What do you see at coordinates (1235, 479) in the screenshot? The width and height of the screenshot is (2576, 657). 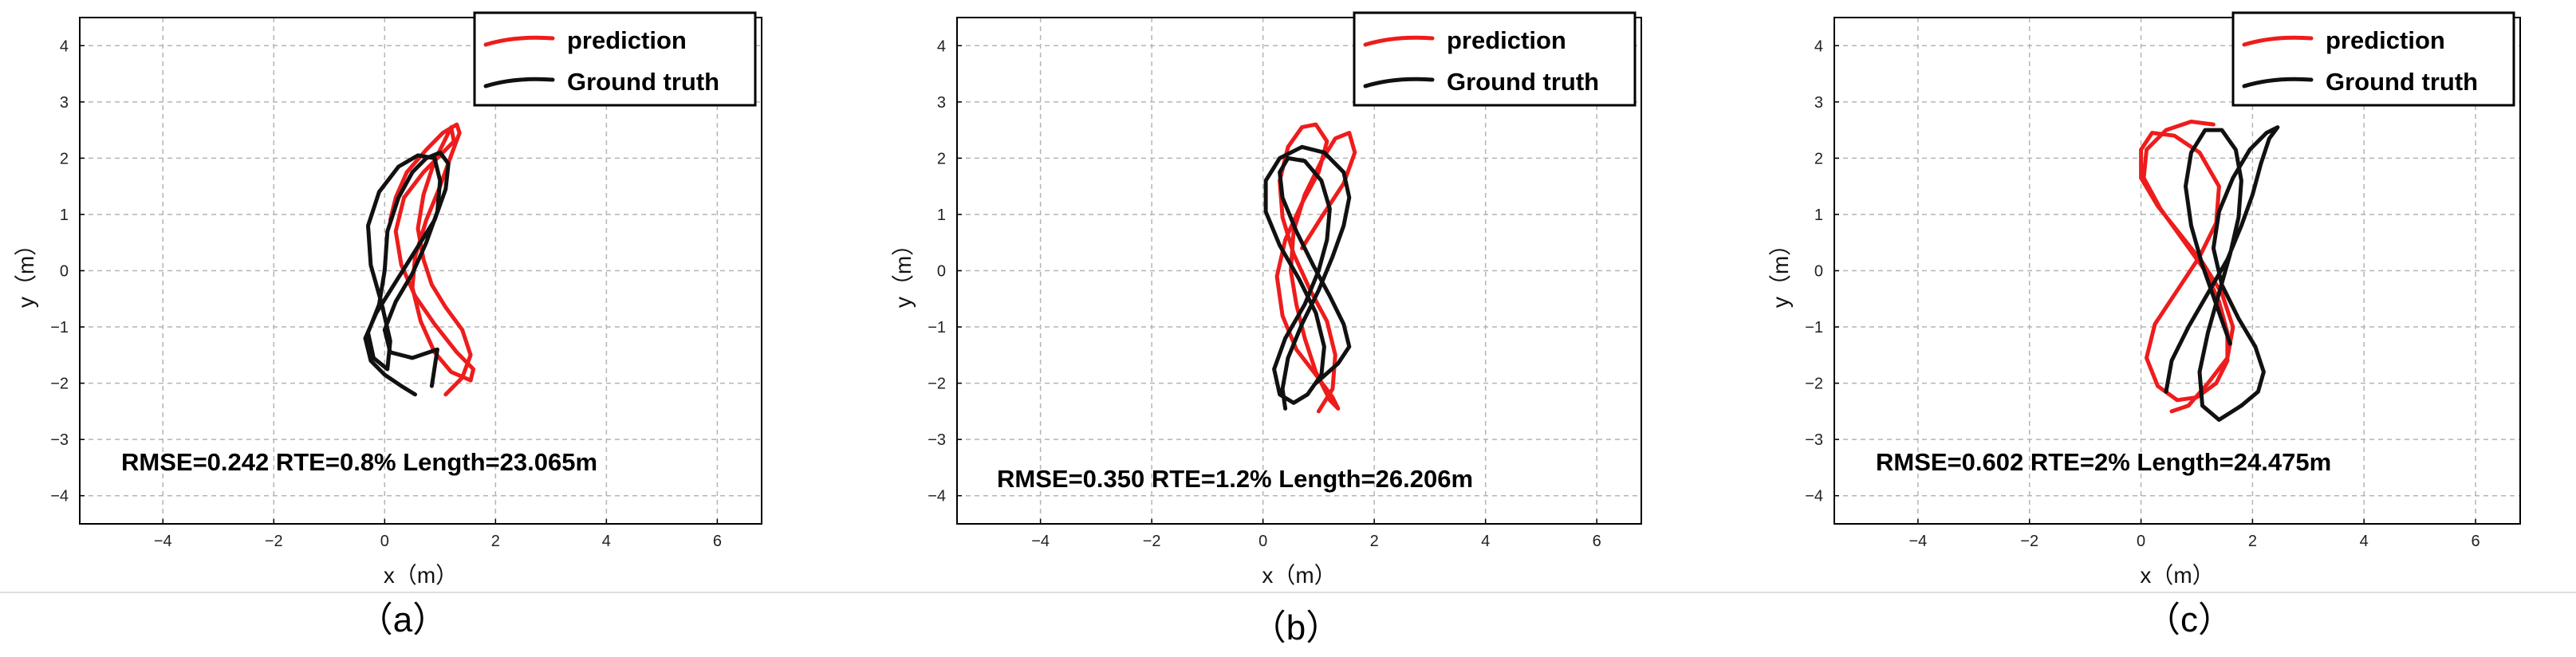 I see `metrics-annotation: RMSE=0.350 RTE=1.2% Length=26.206m` at bounding box center [1235, 479].